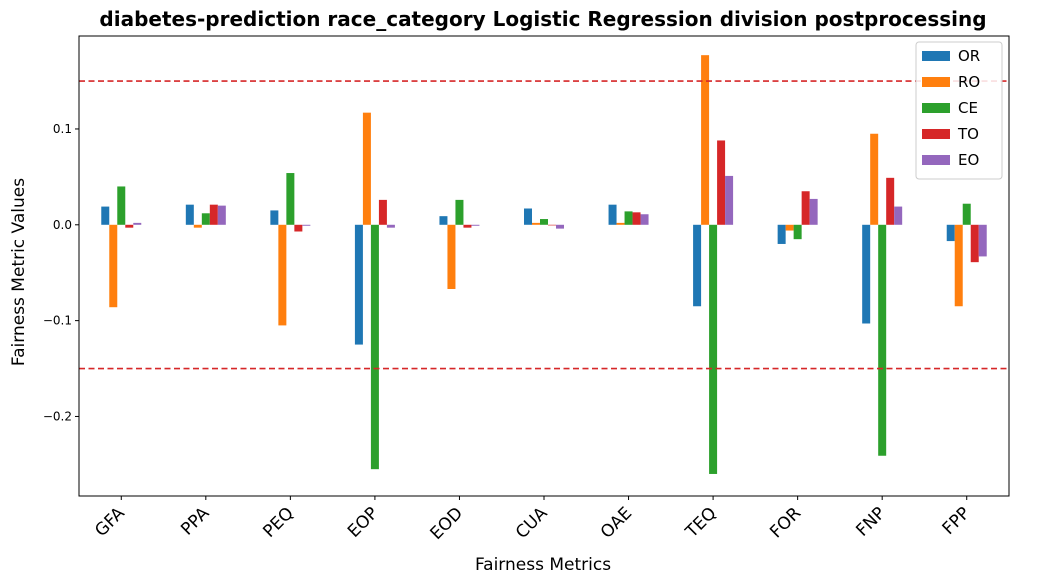 This screenshot has width=1046, height=584. I want to click on x-tick-label: TEQ, so click(700, 522).